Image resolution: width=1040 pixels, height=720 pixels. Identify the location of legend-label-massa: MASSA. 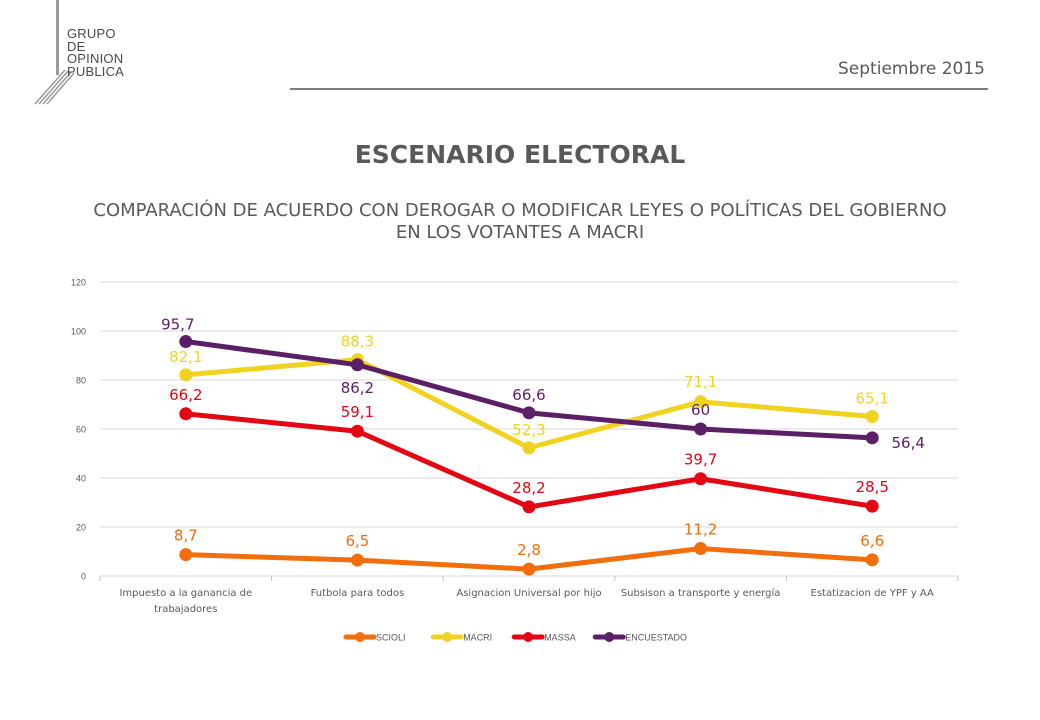
(560, 638).